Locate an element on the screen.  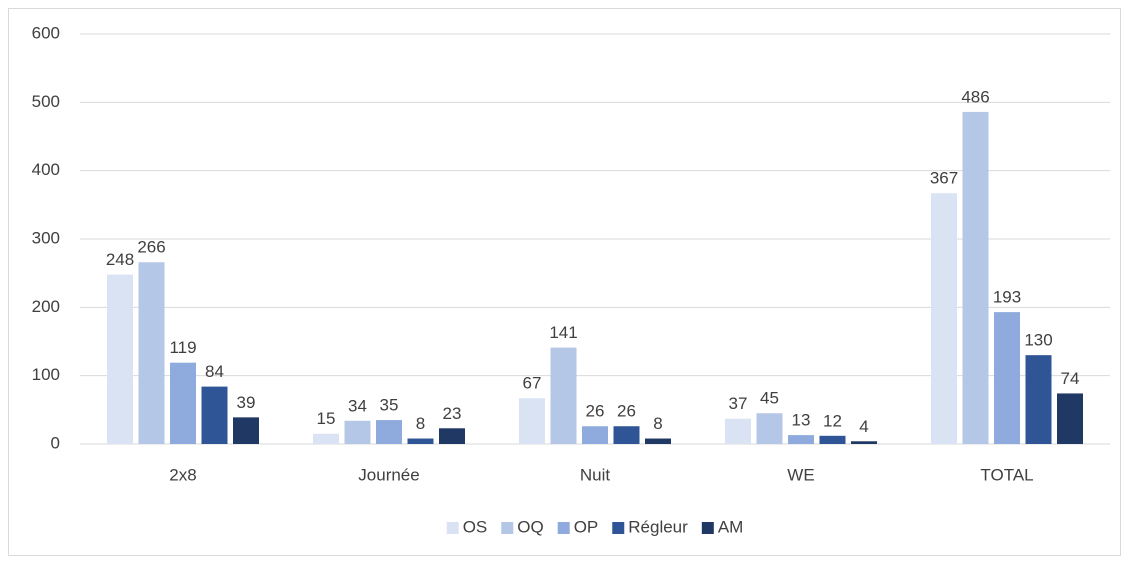
y-tick-label: 400 is located at coordinates (46, 169).